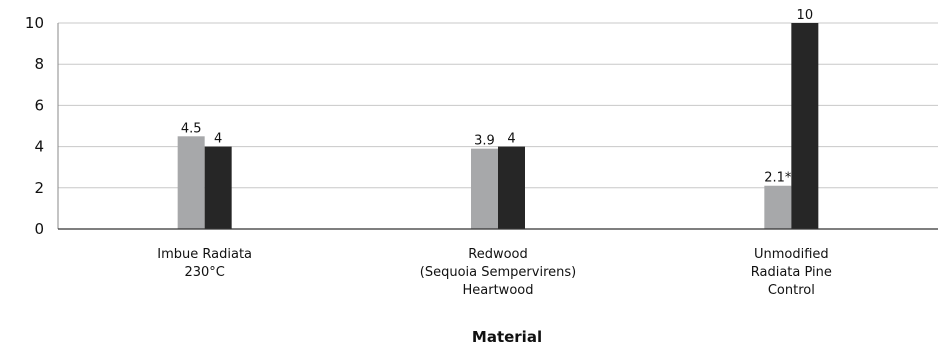  What do you see at coordinates (778, 178) in the screenshot?
I see `data-label: 2.1*` at bounding box center [778, 178].